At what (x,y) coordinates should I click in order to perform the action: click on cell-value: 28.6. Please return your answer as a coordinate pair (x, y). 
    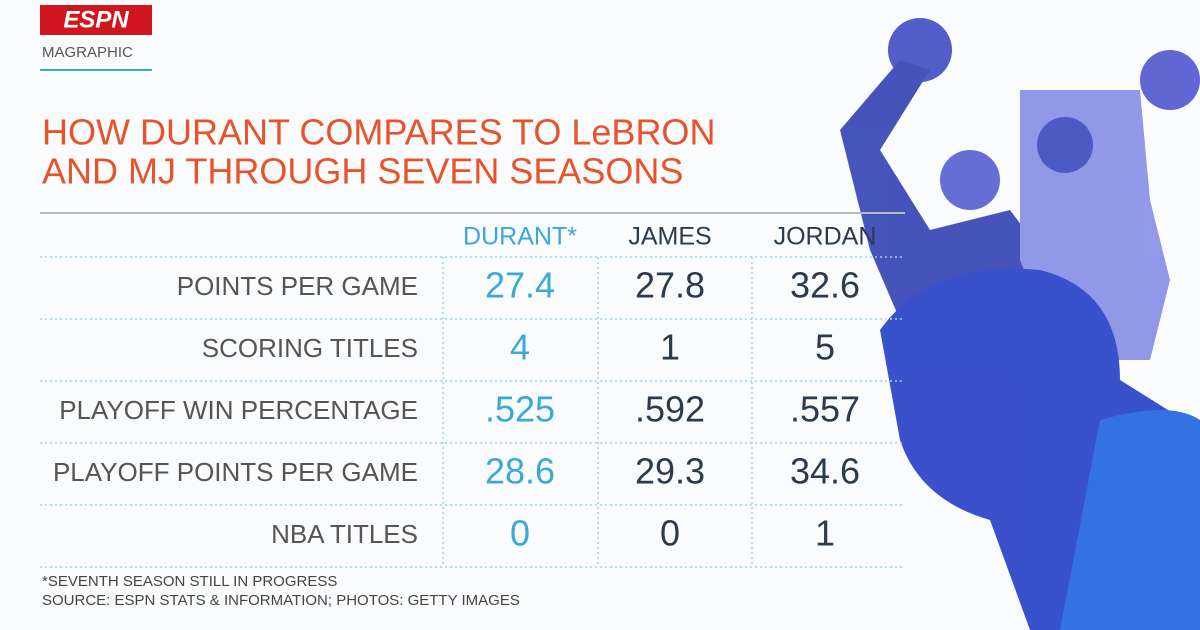
    Looking at the image, I should click on (520, 471).